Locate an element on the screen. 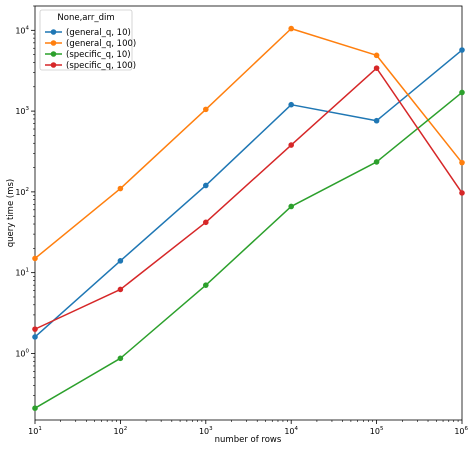  legend-label: (specific_q, 100) is located at coordinates (101, 66).